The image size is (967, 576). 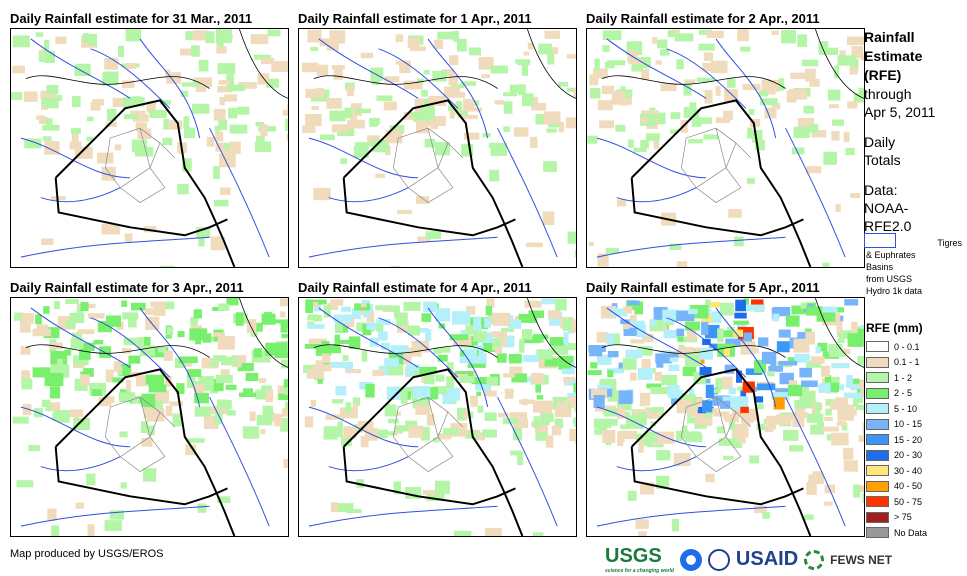 What do you see at coordinates (907, 346) in the screenshot?
I see `legend-label: 0 - 0.1` at bounding box center [907, 346].